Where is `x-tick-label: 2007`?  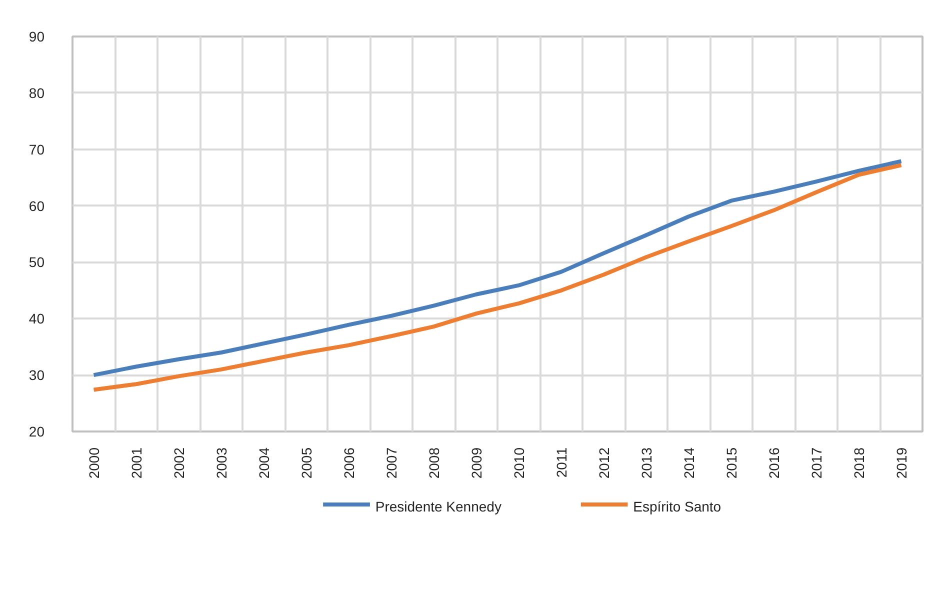
x-tick-label: 2007 is located at coordinates (391, 463).